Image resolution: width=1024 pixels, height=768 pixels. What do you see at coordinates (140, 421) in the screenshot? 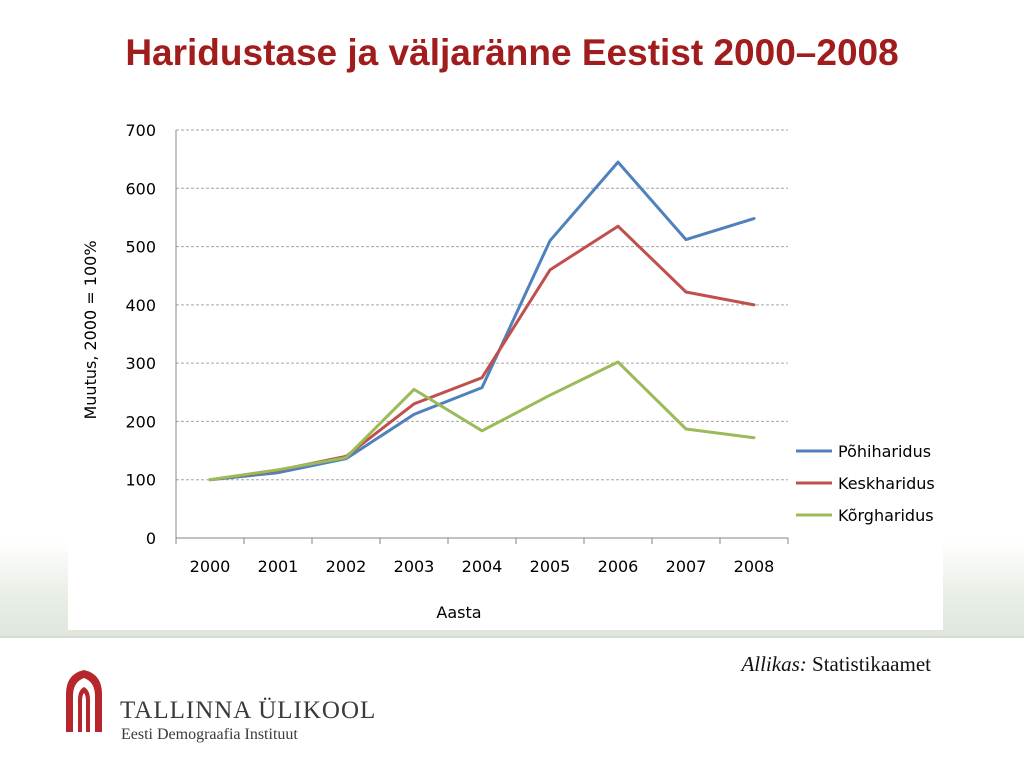
I see `y-tick-label: 200` at bounding box center [140, 421].